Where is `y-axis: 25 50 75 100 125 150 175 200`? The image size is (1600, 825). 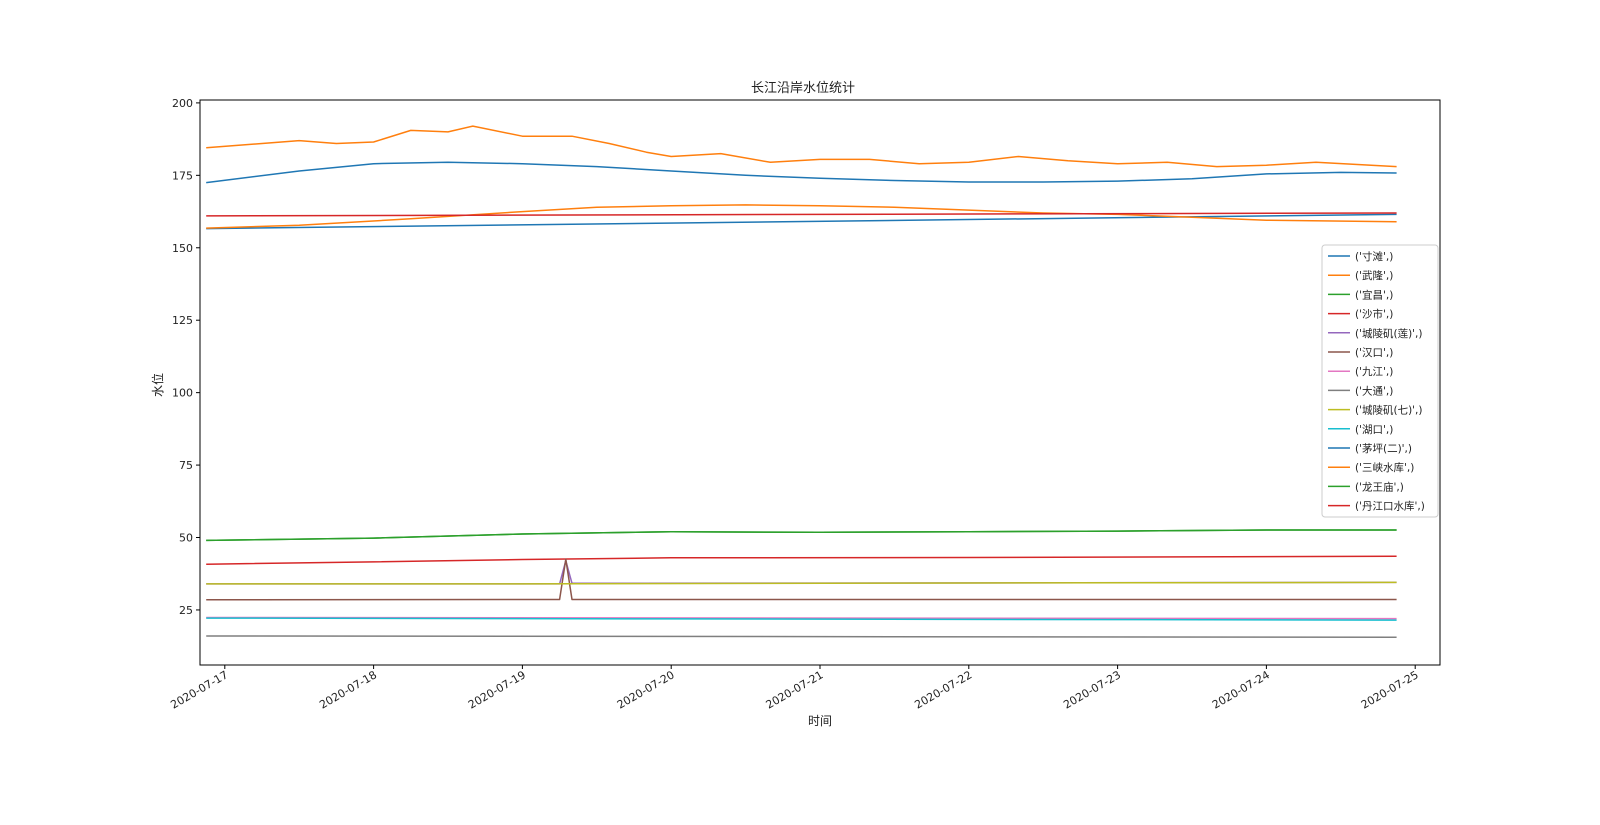 y-axis: 25 50 75 100 125 150 175 200 is located at coordinates (186, 357).